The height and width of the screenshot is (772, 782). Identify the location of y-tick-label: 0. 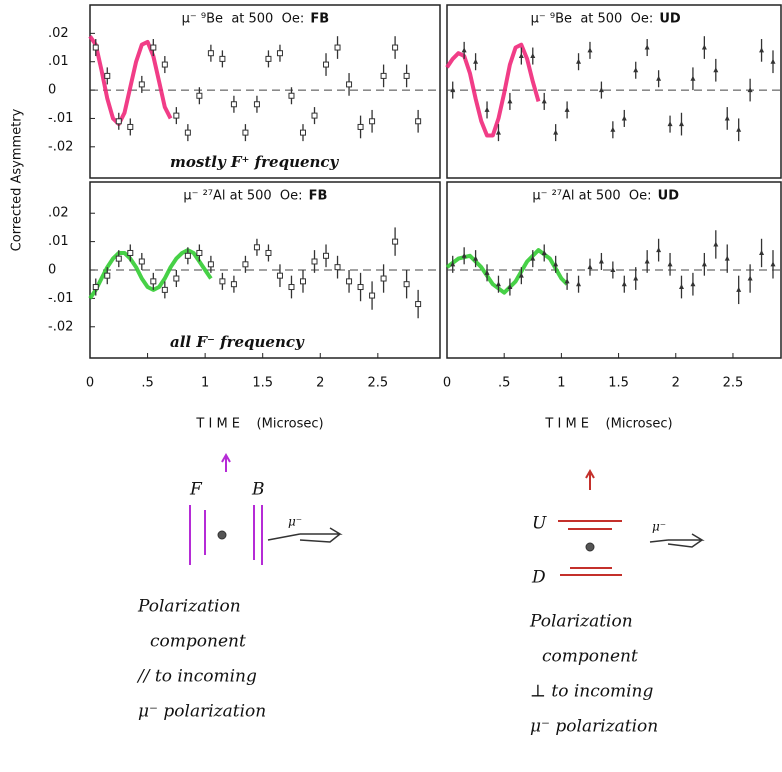
(52, 90).